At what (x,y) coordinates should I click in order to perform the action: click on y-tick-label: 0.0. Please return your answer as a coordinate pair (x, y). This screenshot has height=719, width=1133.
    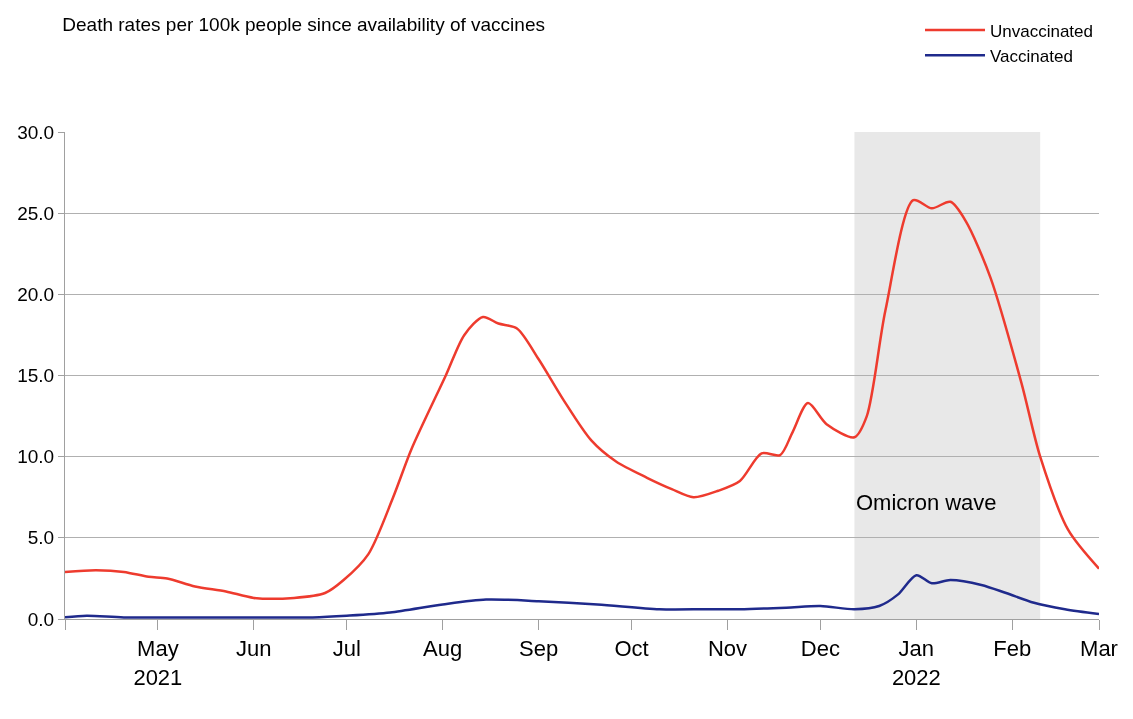
    Looking at the image, I should click on (41, 619).